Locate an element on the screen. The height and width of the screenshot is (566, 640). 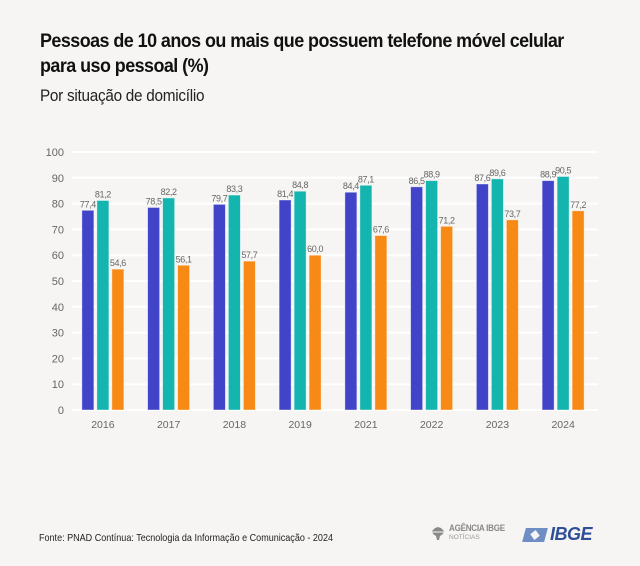
data-label: 60,0 is located at coordinates (315, 249).